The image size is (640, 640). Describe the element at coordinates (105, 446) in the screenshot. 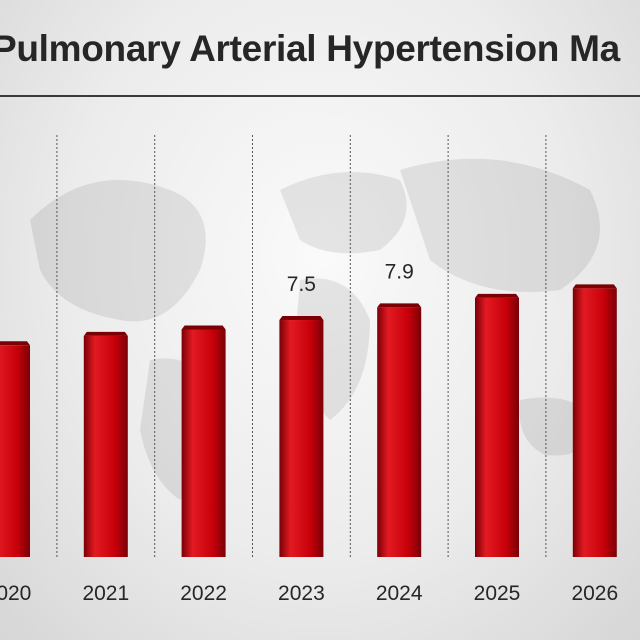

I see `bar-2021` at that location.